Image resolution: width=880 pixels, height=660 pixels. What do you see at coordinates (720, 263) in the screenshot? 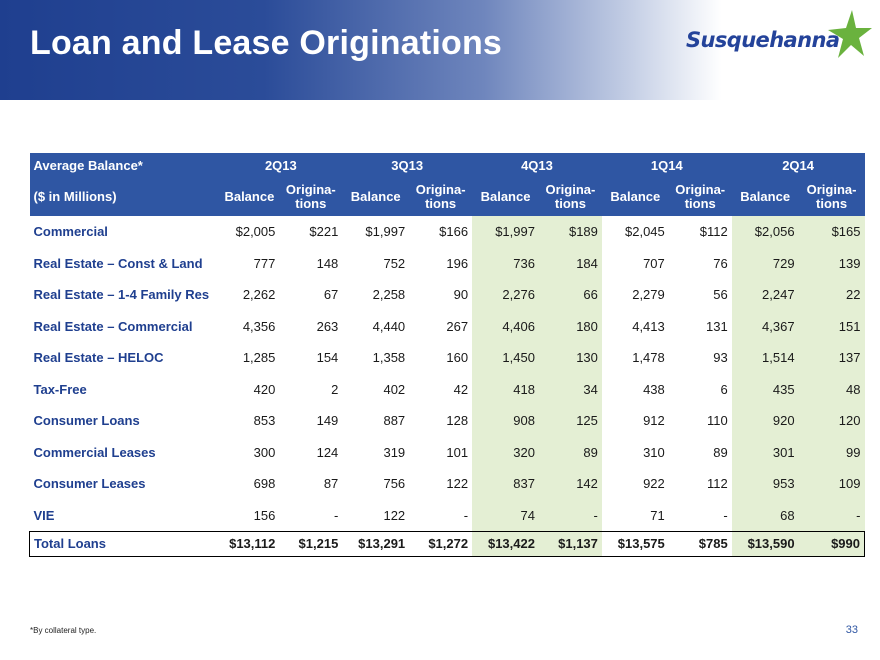
I see `originations-cell: 76` at bounding box center [720, 263].